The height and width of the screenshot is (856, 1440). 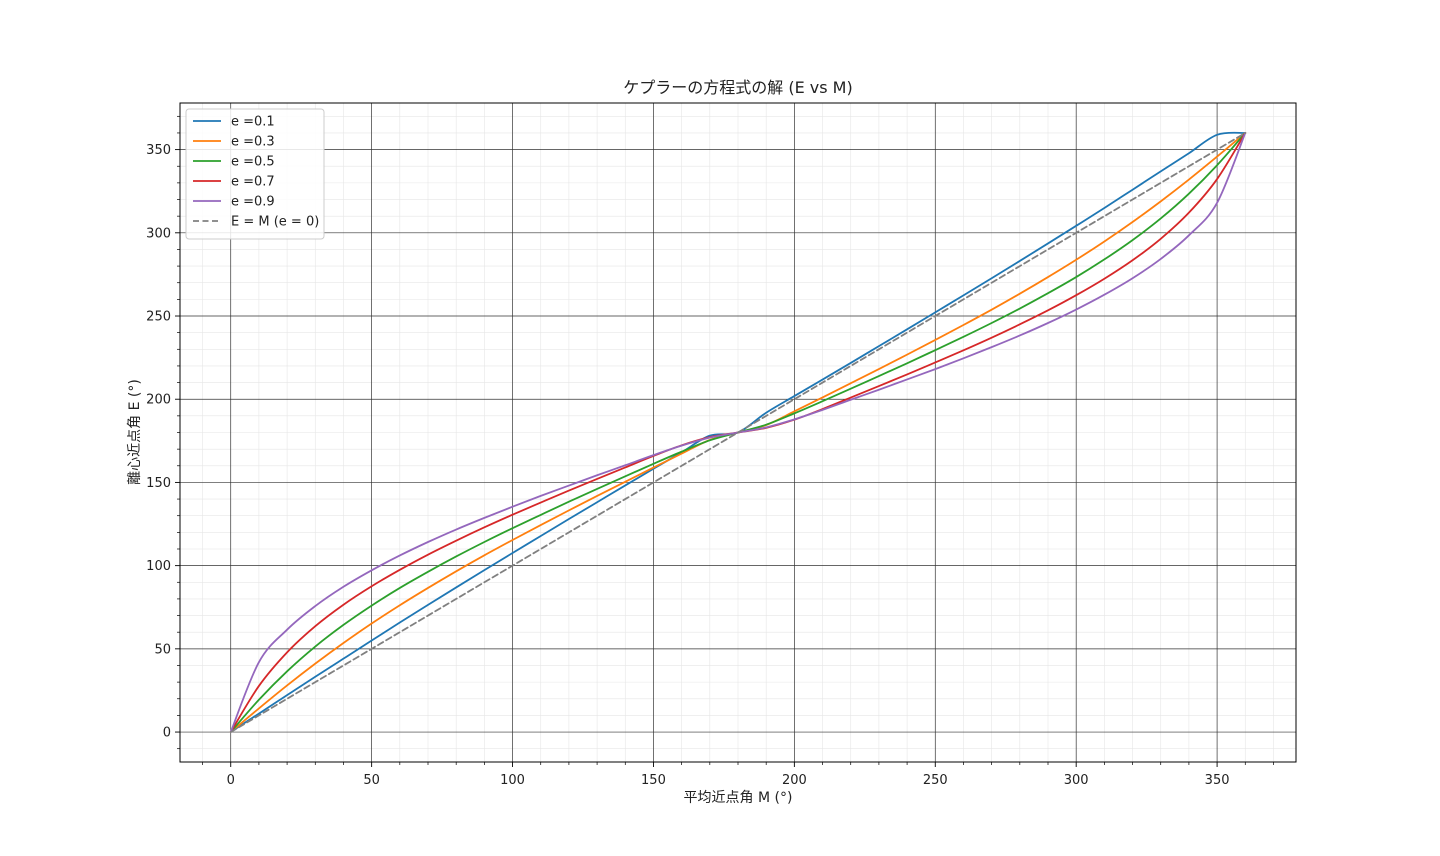 What do you see at coordinates (512, 780) in the screenshot?
I see `x-tick-label: 100` at bounding box center [512, 780].